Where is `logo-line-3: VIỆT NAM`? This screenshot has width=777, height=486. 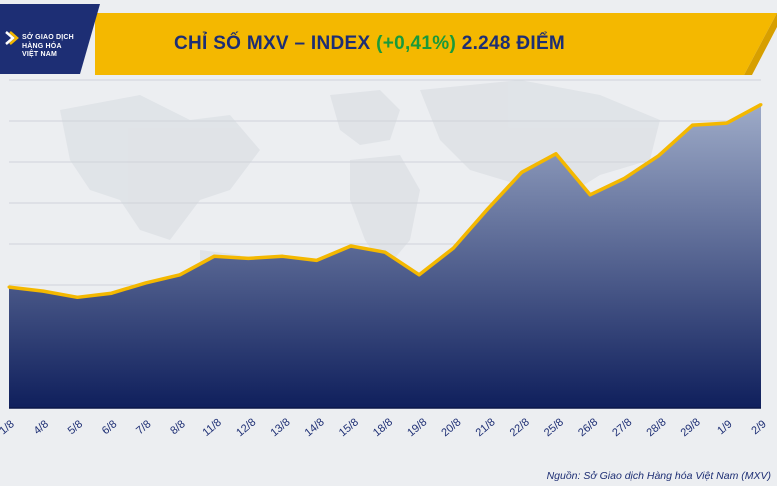
logo-line-3: VIỆT NAM is located at coordinates (40, 54).